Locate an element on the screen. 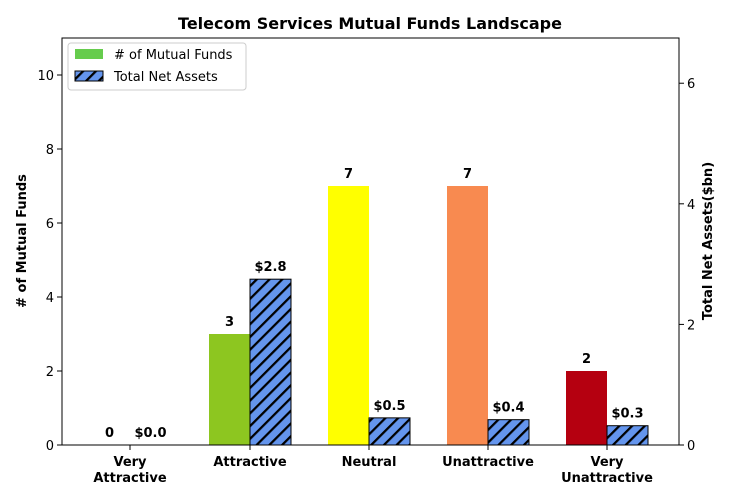 The image size is (730, 500). y-tick-label-left: 0 is located at coordinates (50, 446).